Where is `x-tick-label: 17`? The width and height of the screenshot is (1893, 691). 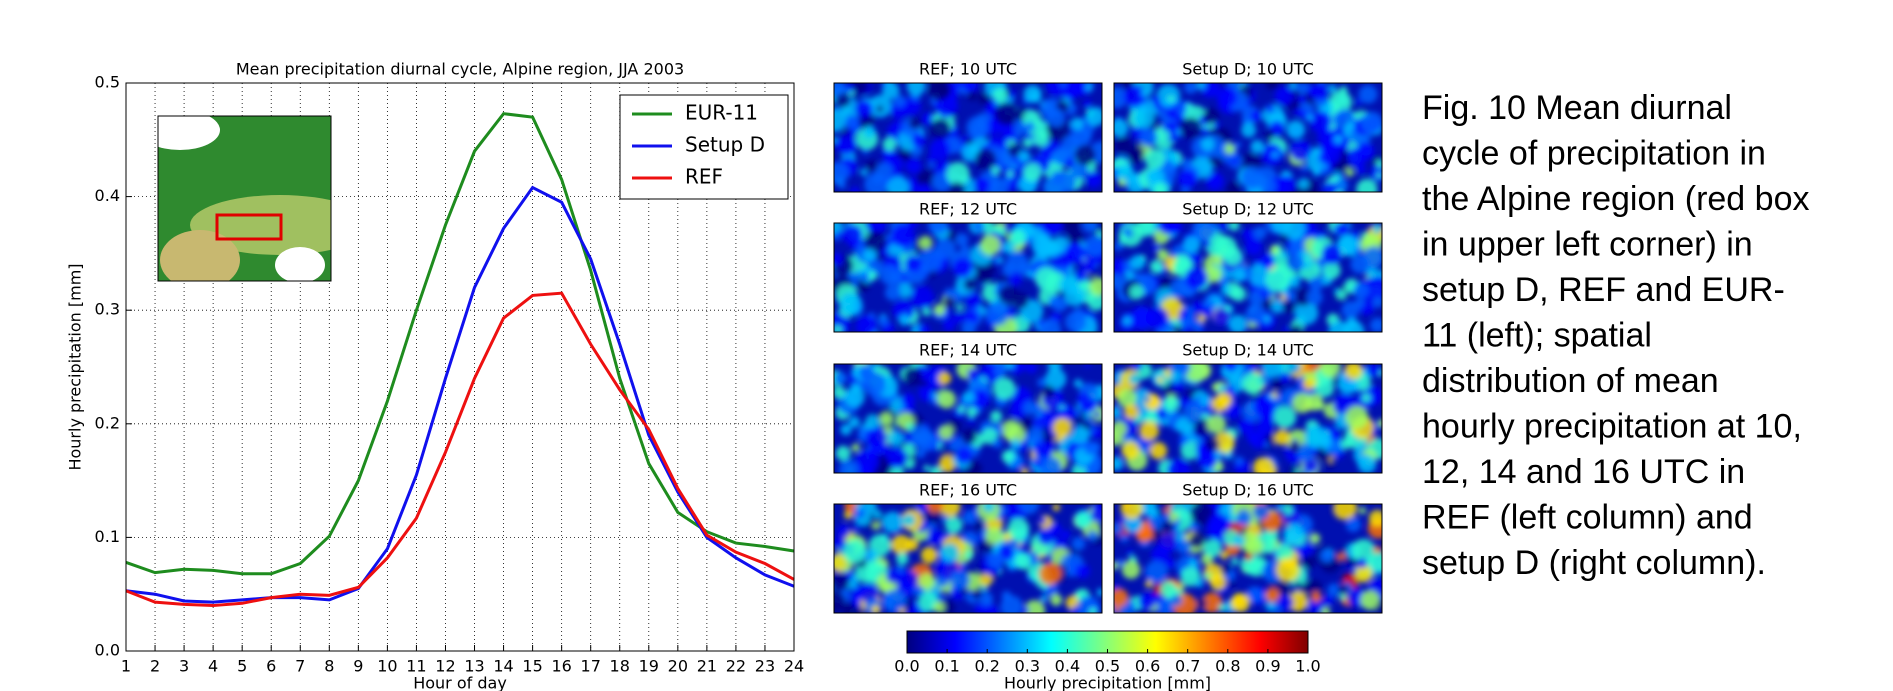 x-tick-label: 17 is located at coordinates (591, 666).